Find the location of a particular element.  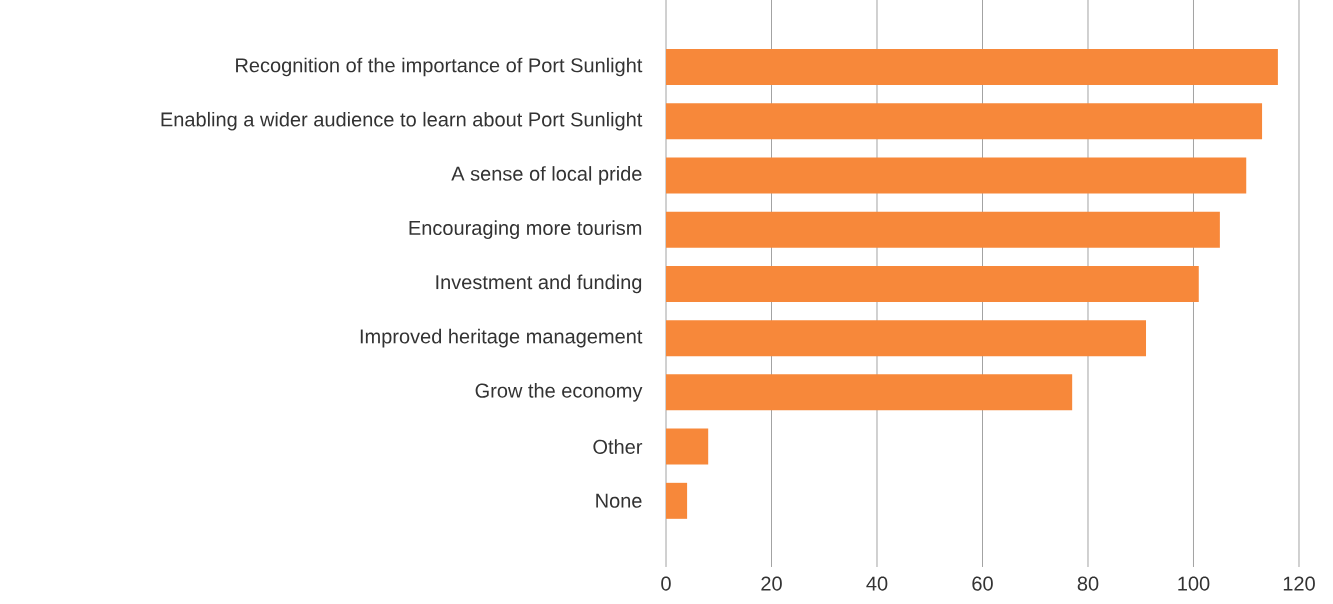

x-tick-label: 60 is located at coordinates (982, 583).